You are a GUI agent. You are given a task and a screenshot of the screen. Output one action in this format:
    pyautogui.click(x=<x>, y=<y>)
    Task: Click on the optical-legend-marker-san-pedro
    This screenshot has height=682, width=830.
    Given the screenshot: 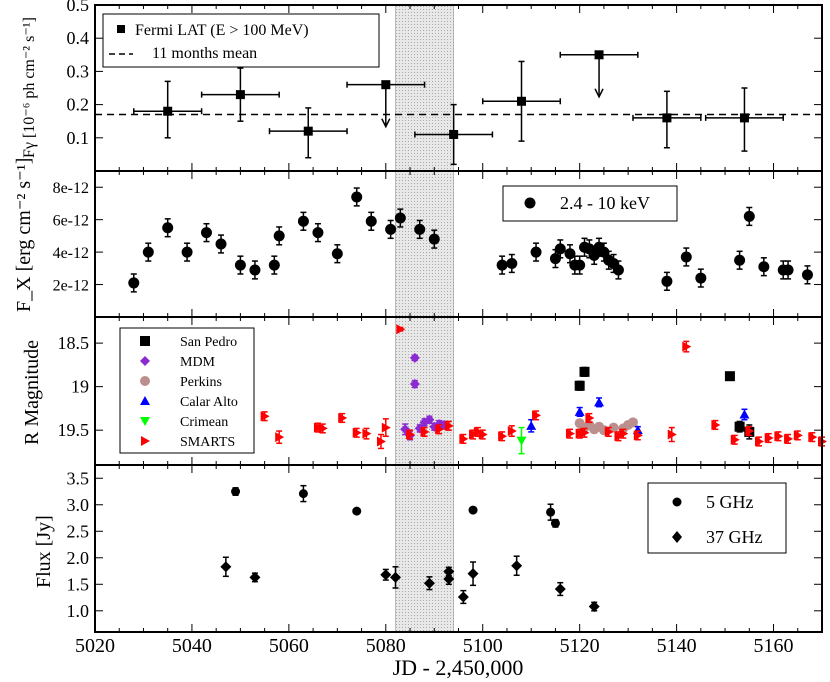 What is the action you would take?
    pyautogui.click(x=145, y=341)
    